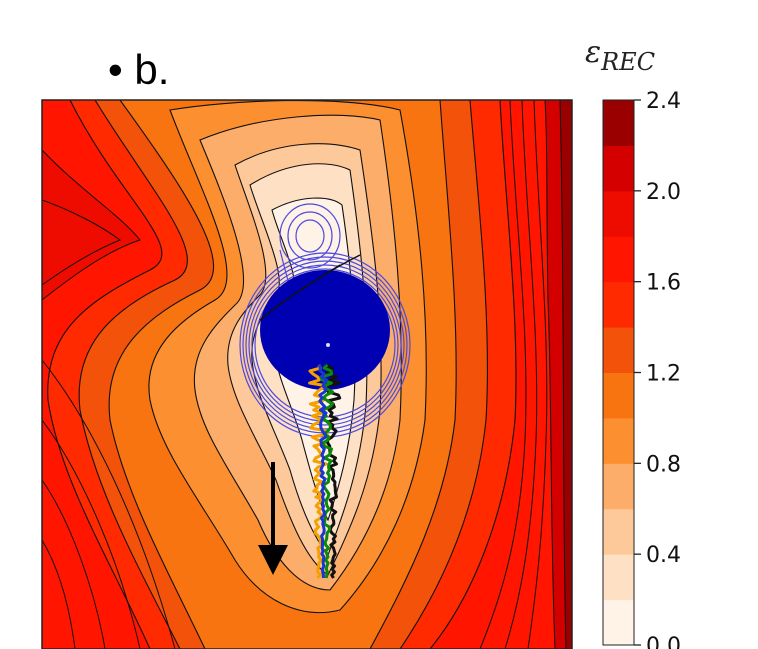  I want to click on colorbar-tick-label-2: 1.6, so click(663, 283).